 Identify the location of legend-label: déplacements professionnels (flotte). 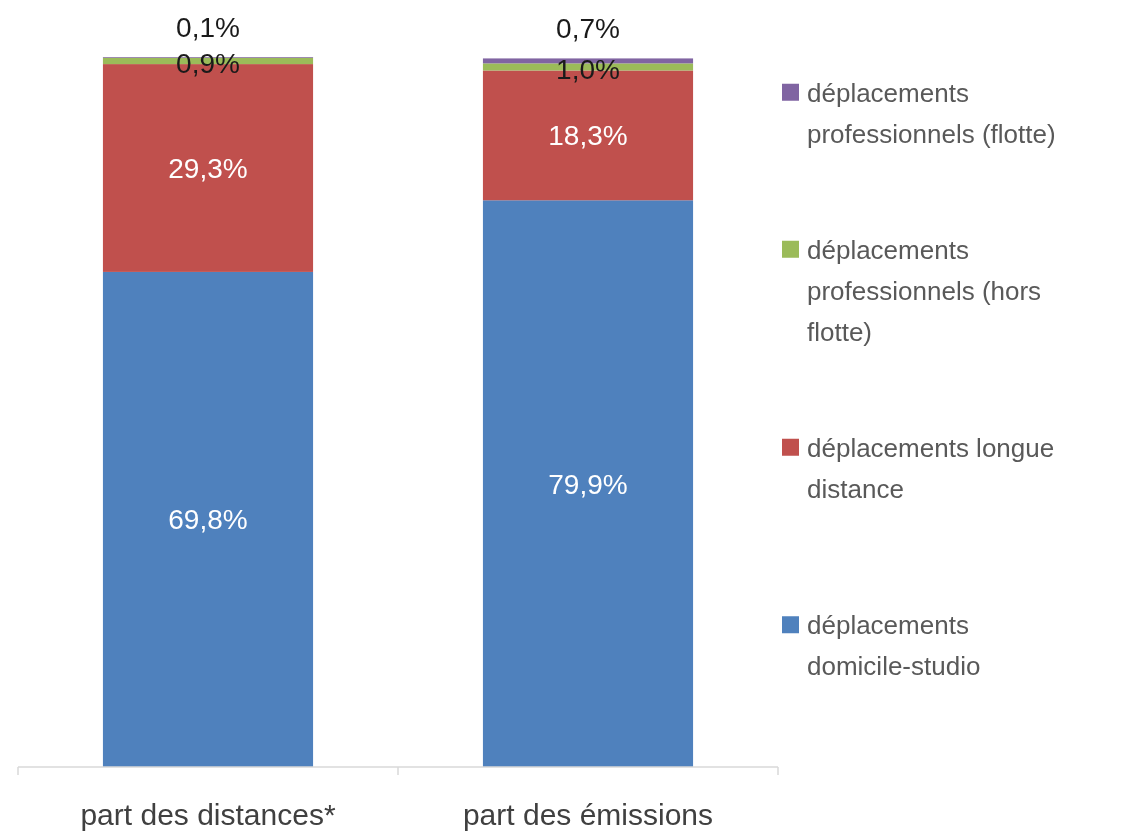
(931, 113).